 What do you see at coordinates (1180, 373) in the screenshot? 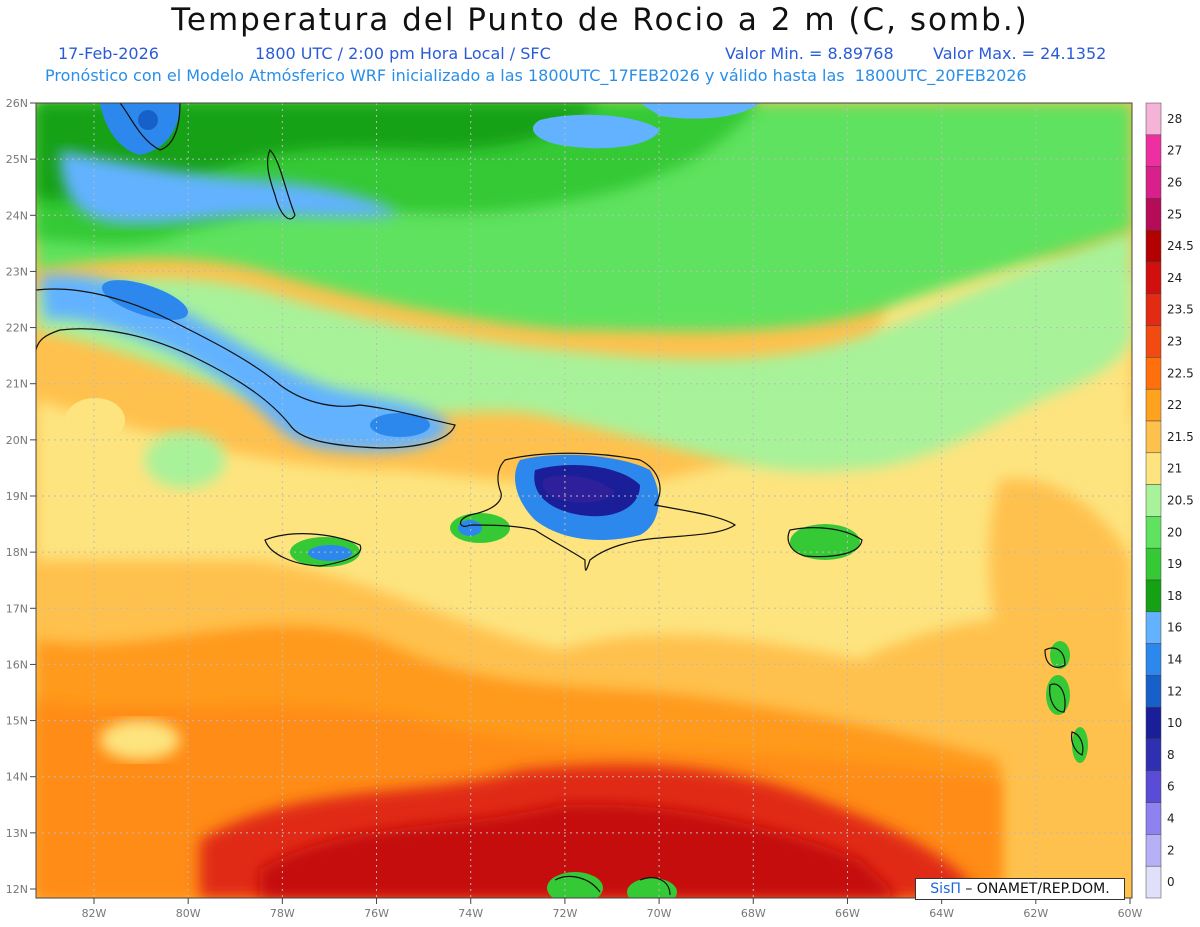
I see `legend-label: 22.5` at bounding box center [1180, 373].